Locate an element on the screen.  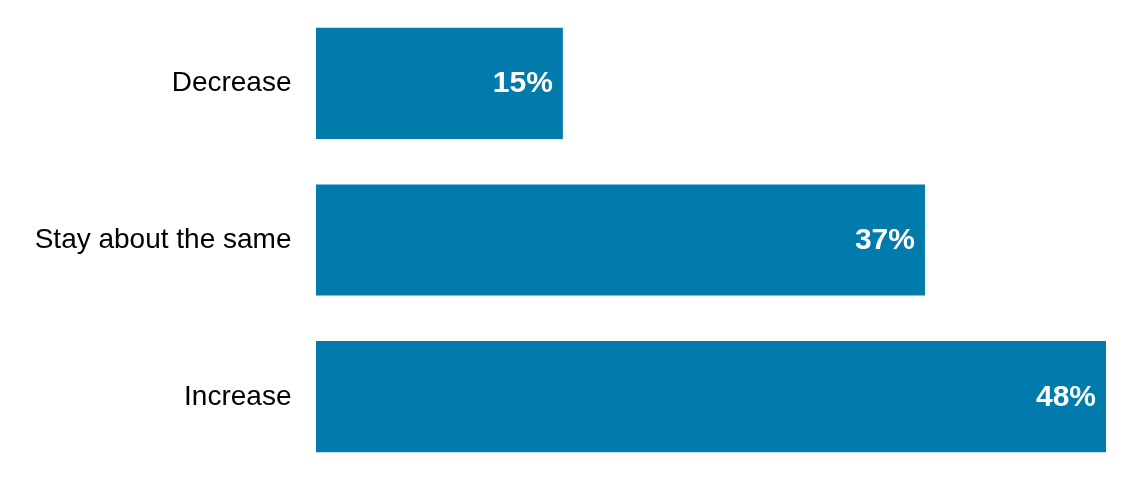
y-tick-label: Stay about the same is located at coordinates (163, 238).